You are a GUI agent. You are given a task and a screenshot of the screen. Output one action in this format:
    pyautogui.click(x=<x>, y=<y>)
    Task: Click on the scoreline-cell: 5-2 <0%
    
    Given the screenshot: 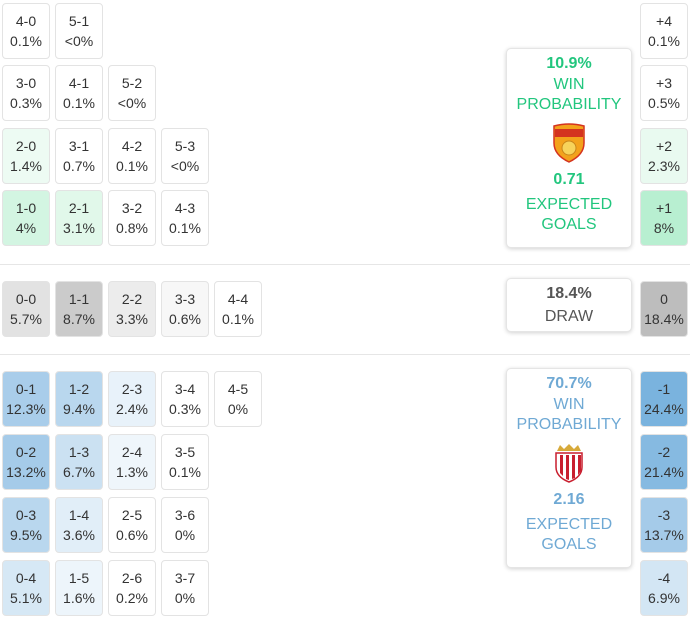 What is the action you would take?
    pyautogui.click(x=132, y=93)
    